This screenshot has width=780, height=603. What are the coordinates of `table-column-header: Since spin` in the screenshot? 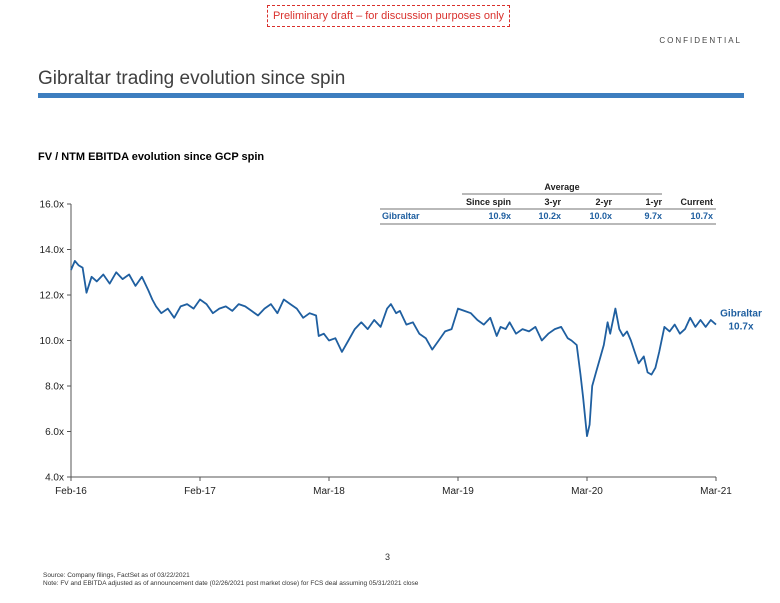 It's located at (488, 202).